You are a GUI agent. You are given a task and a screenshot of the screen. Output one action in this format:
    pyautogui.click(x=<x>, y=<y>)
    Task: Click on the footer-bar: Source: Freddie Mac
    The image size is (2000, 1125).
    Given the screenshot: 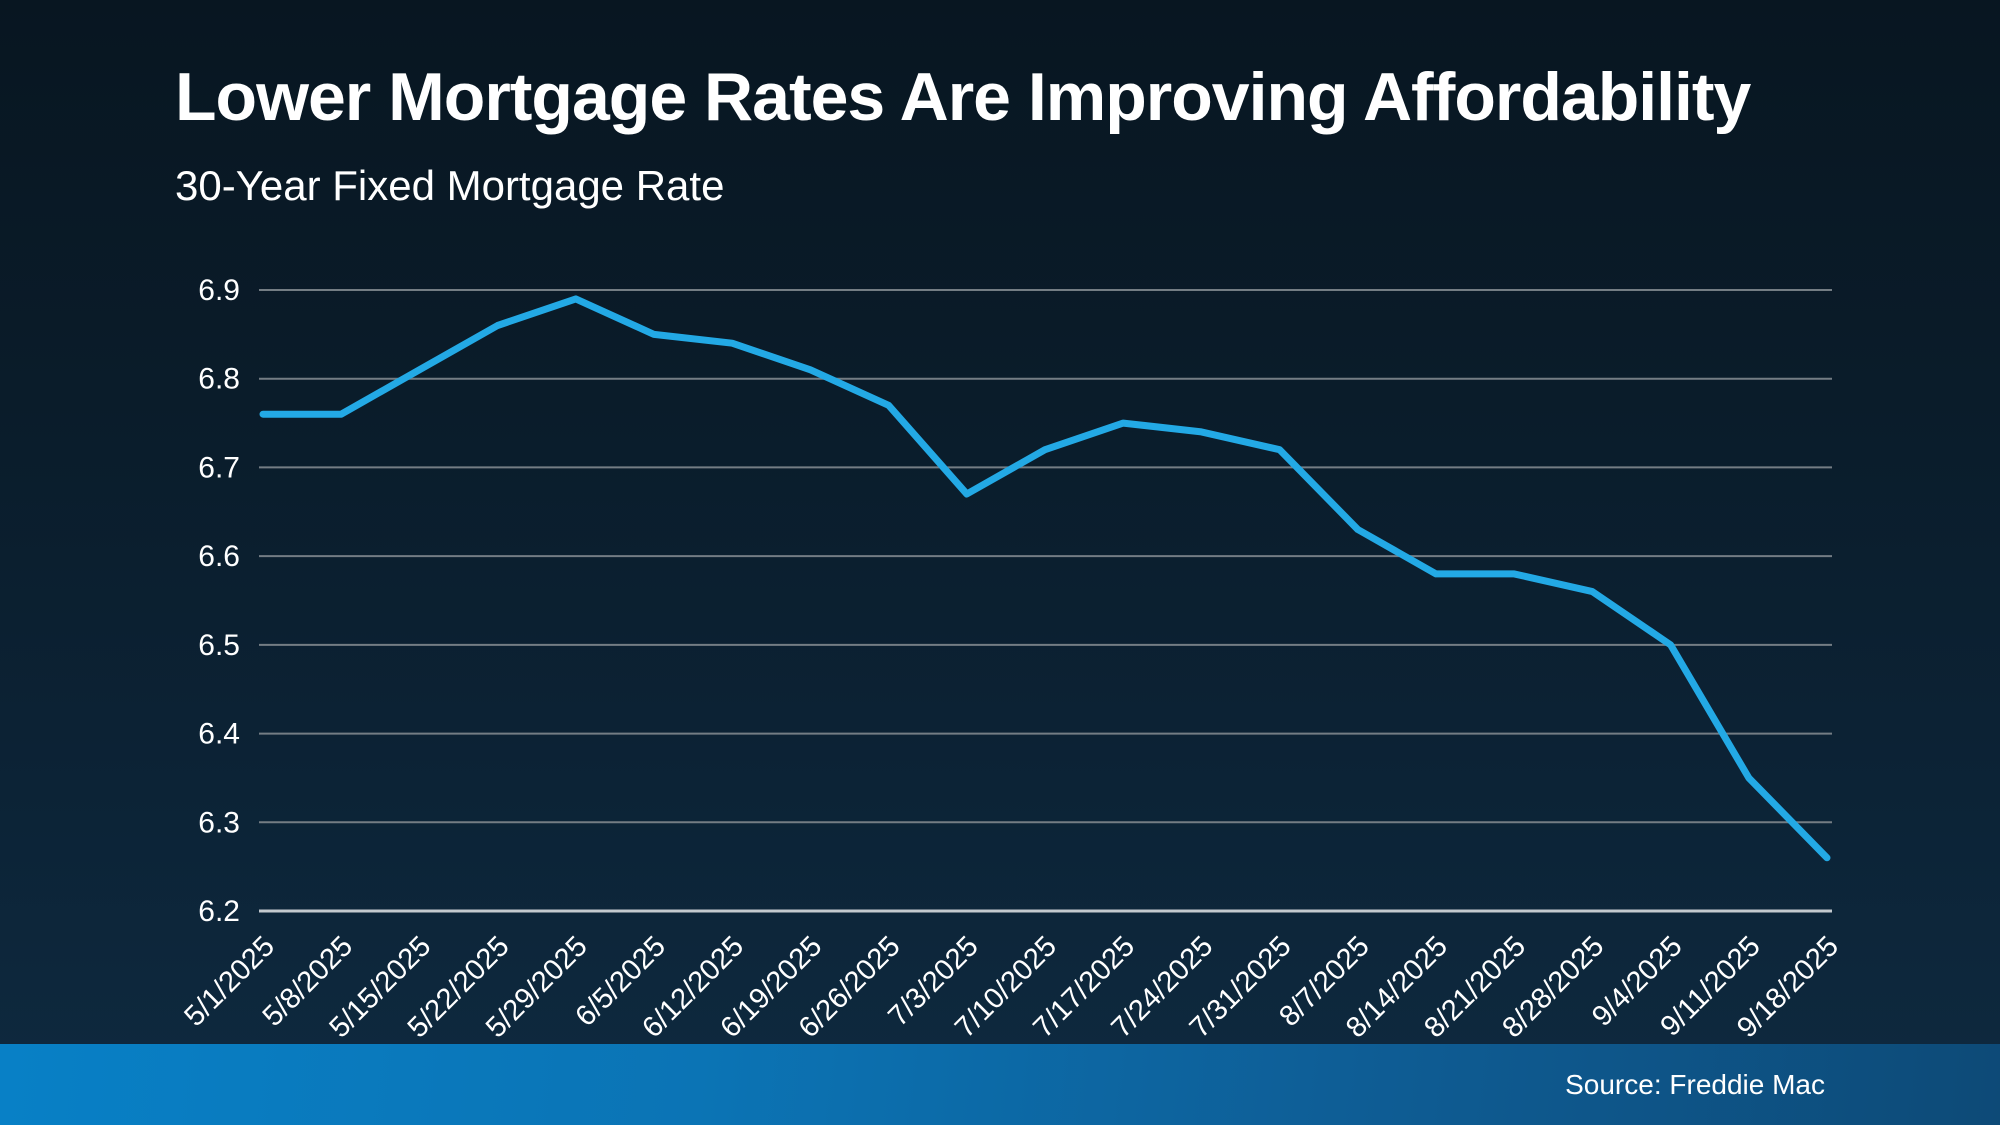 What is the action you would take?
    pyautogui.click(x=1000, y=1084)
    